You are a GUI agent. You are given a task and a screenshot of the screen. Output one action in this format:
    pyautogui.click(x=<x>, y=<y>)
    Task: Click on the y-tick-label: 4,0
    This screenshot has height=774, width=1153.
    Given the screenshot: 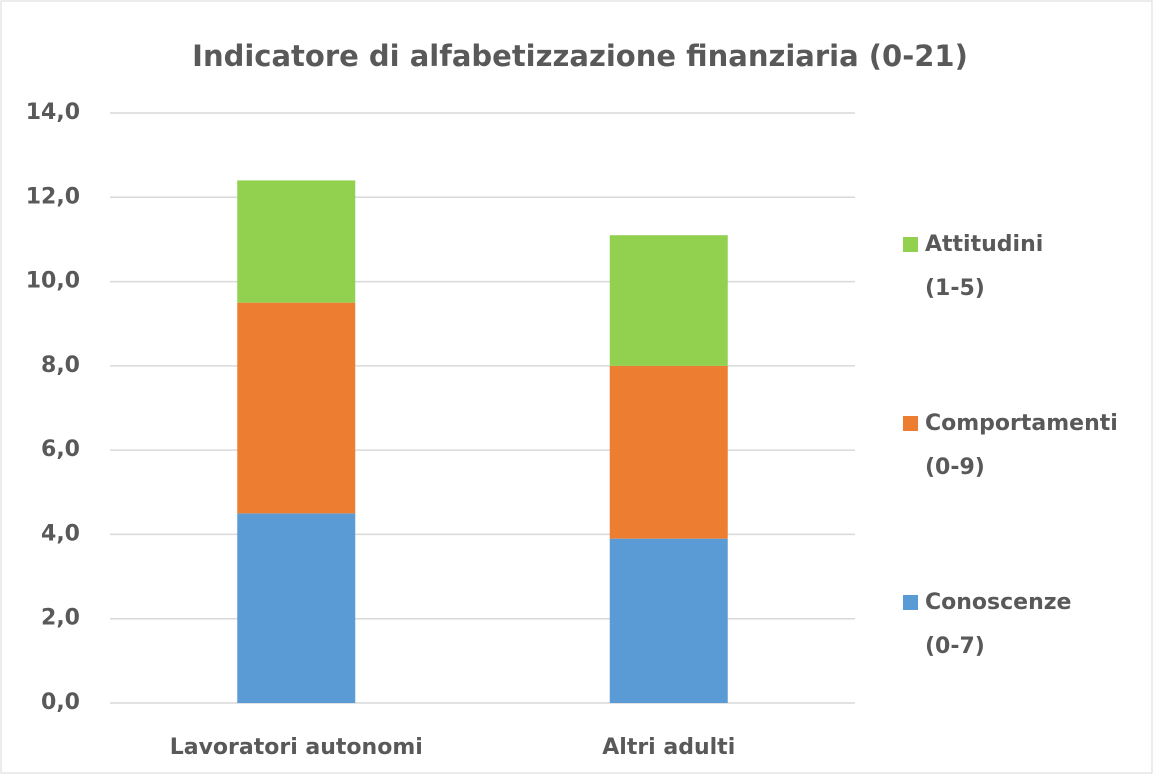 What is the action you would take?
    pyautogui.click(x=60, y=533)
    